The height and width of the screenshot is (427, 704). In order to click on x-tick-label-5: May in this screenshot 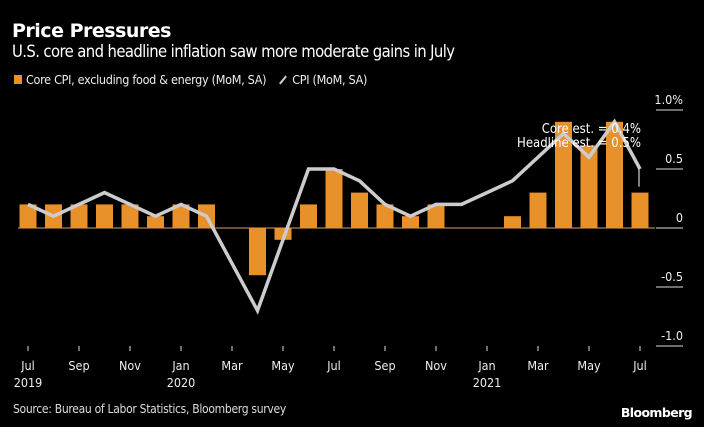, I will do `click(283, 365)`.